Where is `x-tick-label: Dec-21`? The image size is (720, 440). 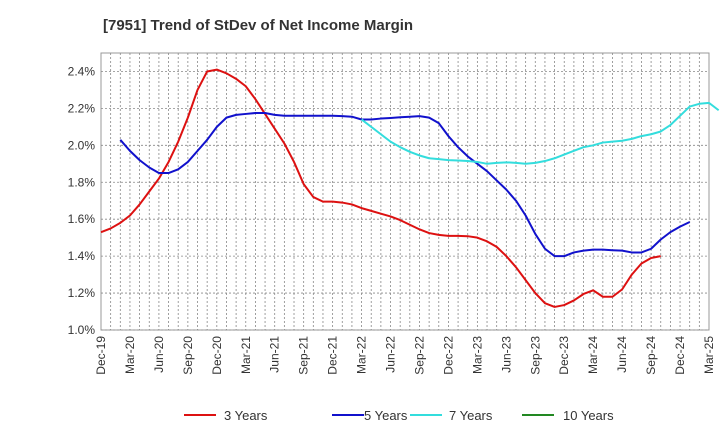 x-tick-label: Dec-21 is located at coordinates (333, 355).